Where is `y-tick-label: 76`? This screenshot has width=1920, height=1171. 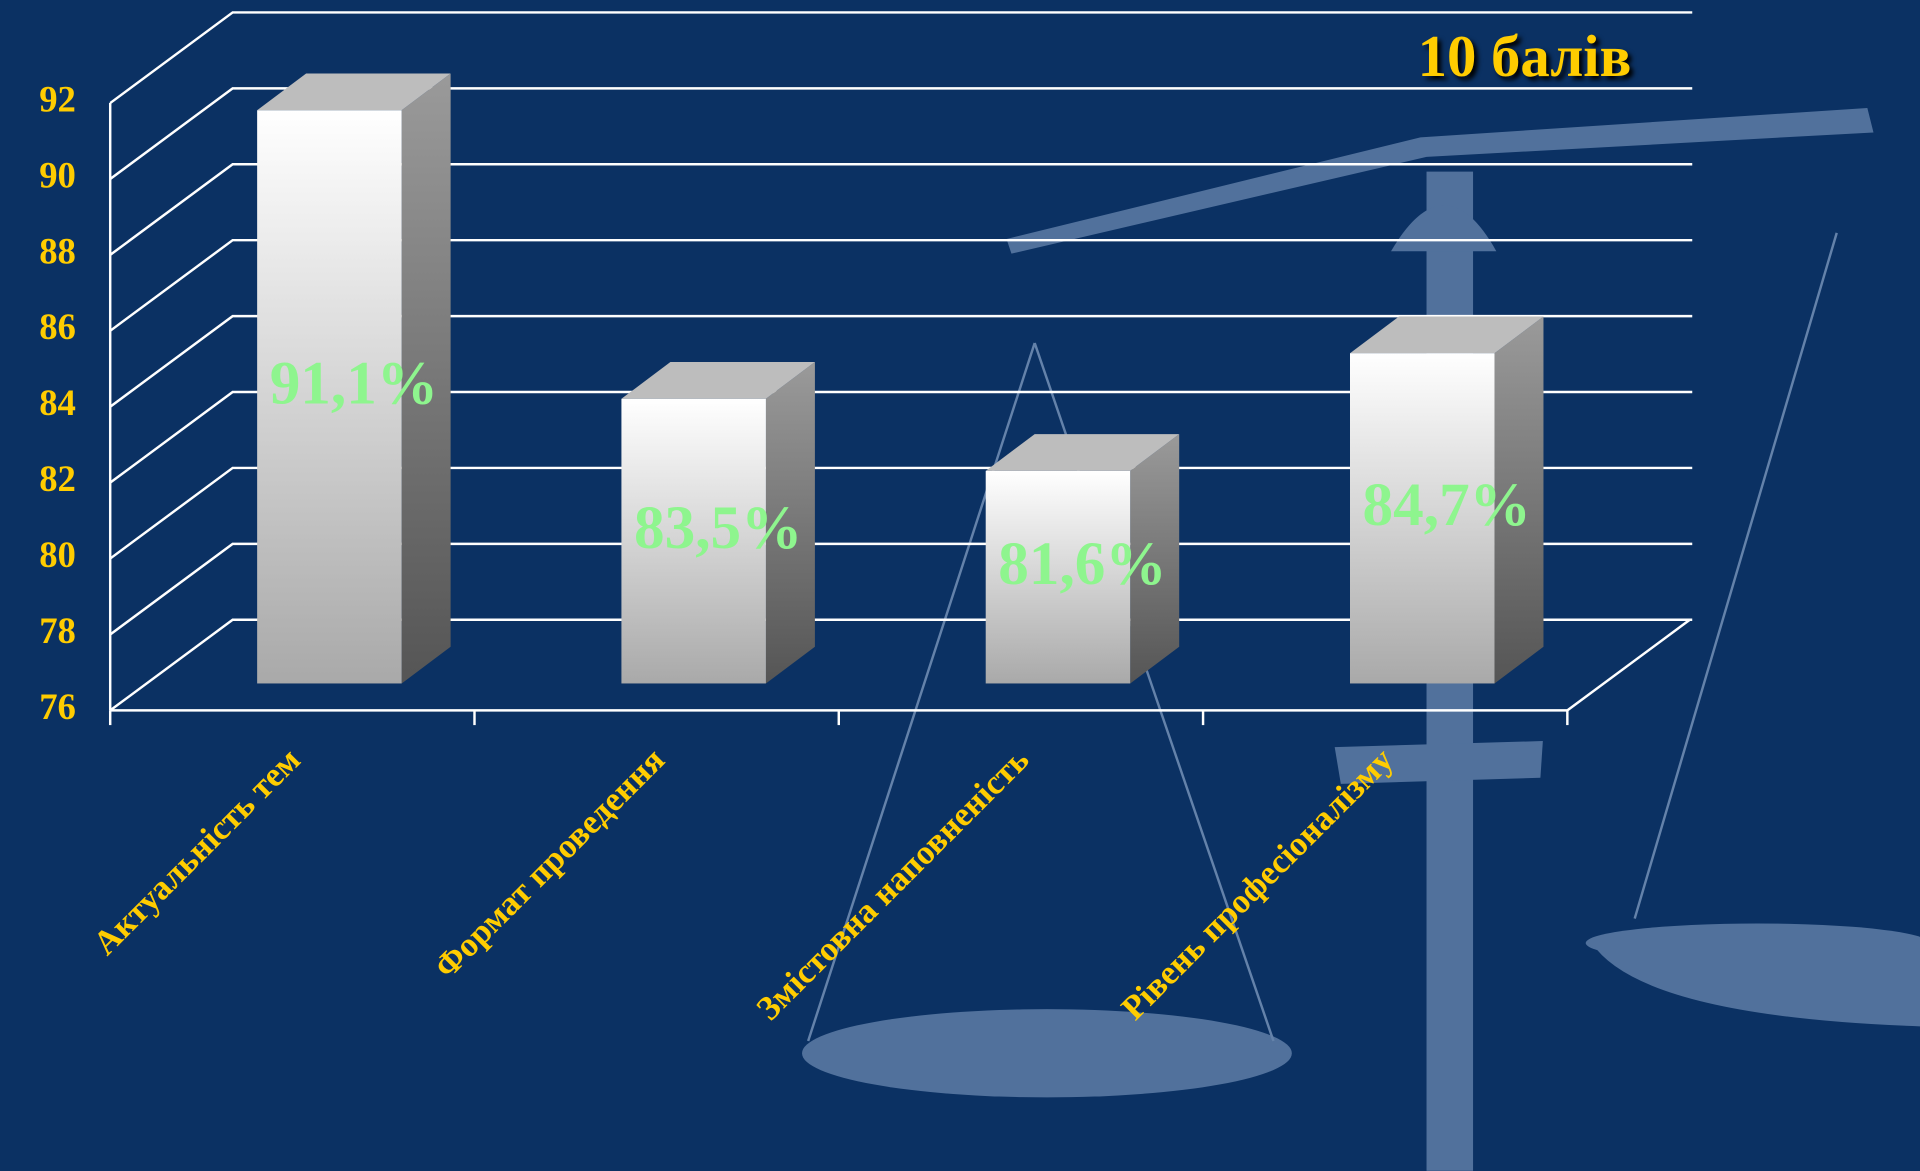 y-tick-label: 76 is located at coordinates (57, 706).